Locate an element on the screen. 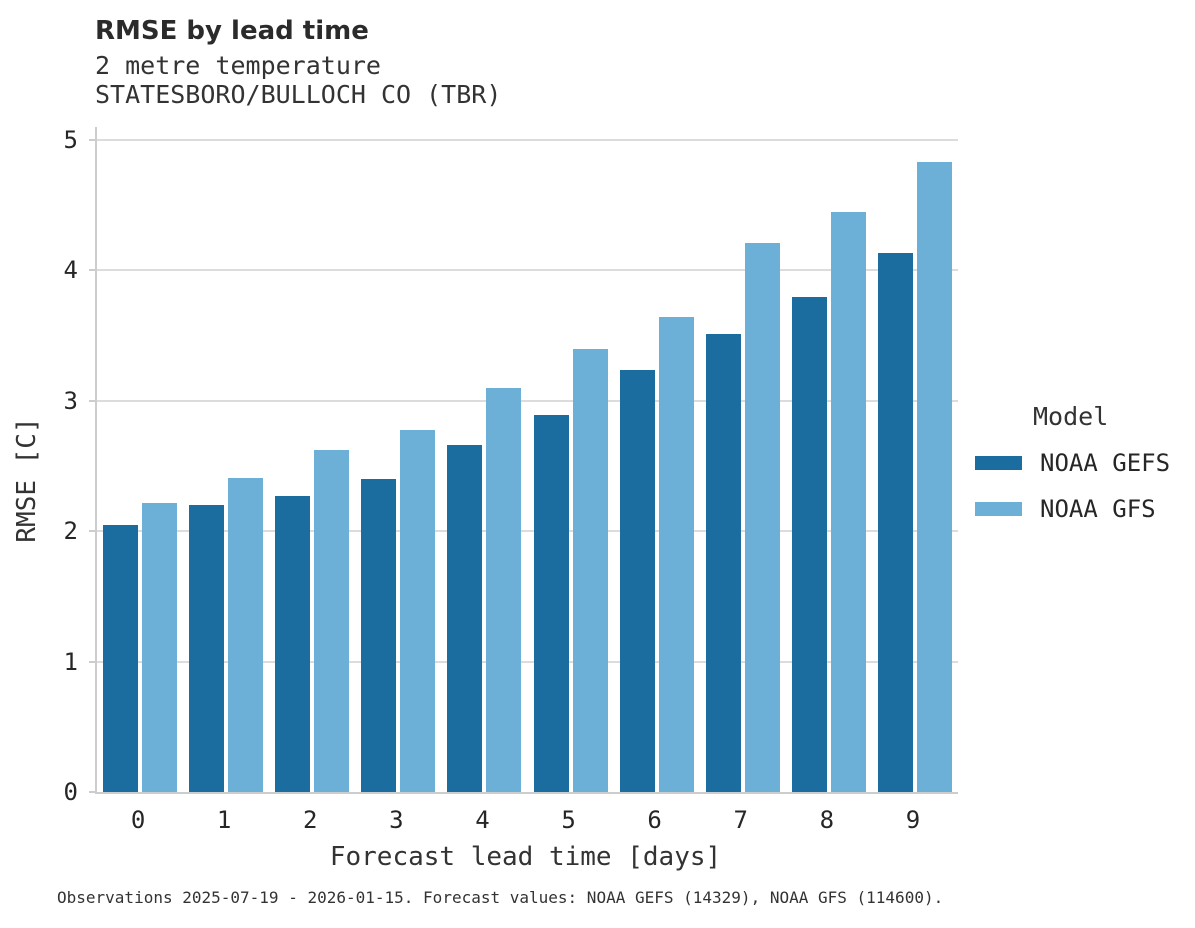 The width and height of the screenshot is (1195, 928). x-axis-title: Forecast lead time [days] is located at coordinates (525, 857).